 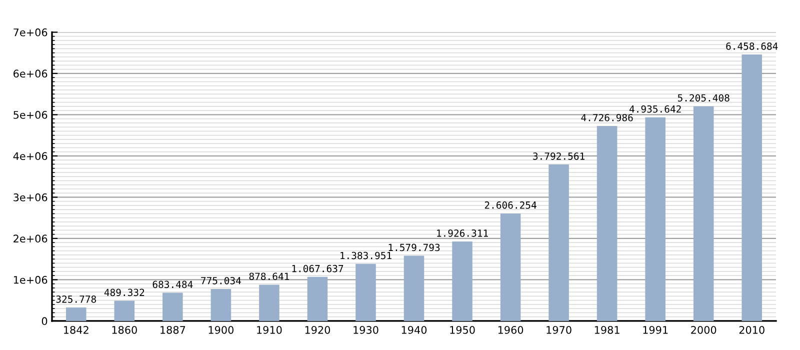 What do you see at coordinates (31, 238) in the screenshot?
I see `y-tick-label: 2e+06` at bounding box center [31, 238].